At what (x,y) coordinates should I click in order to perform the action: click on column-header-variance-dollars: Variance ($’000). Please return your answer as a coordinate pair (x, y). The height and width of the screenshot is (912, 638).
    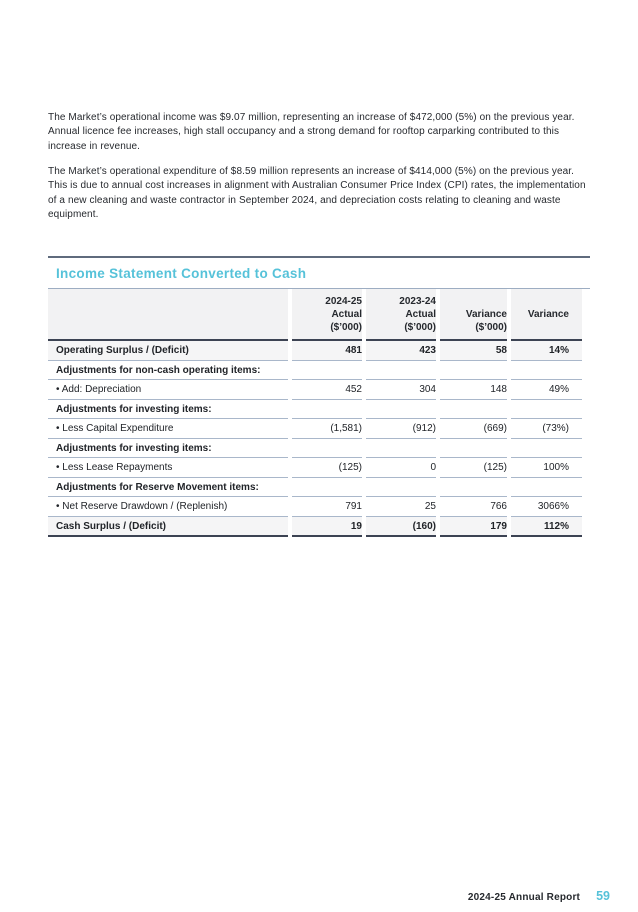
    Looking at the image, I should click on (473, 315).